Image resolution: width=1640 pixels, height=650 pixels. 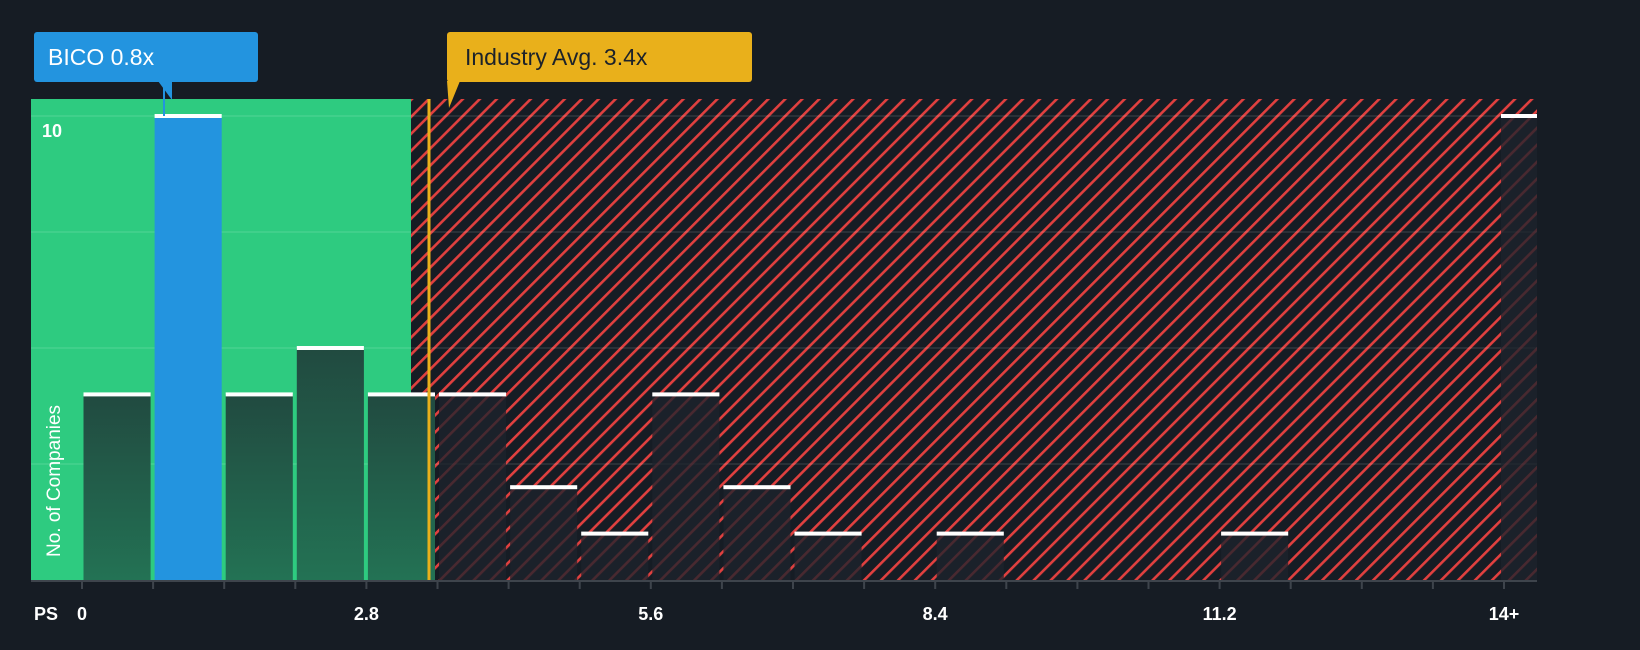 What do you see at coordinates (54, 481) in the screenshot?
I see `y-axis-title: No. of Companies` at bounding box center [54, 481].